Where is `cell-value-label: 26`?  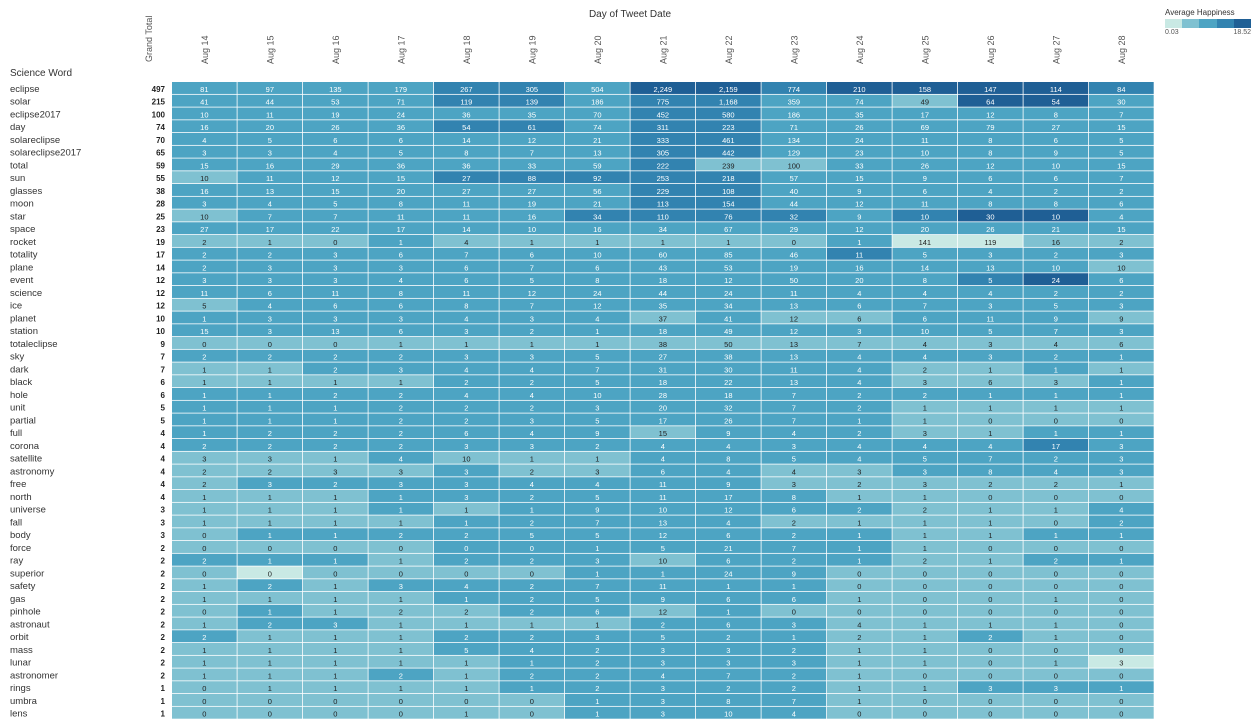 cell-value-label: 26 is located at coordinates (728, 420).